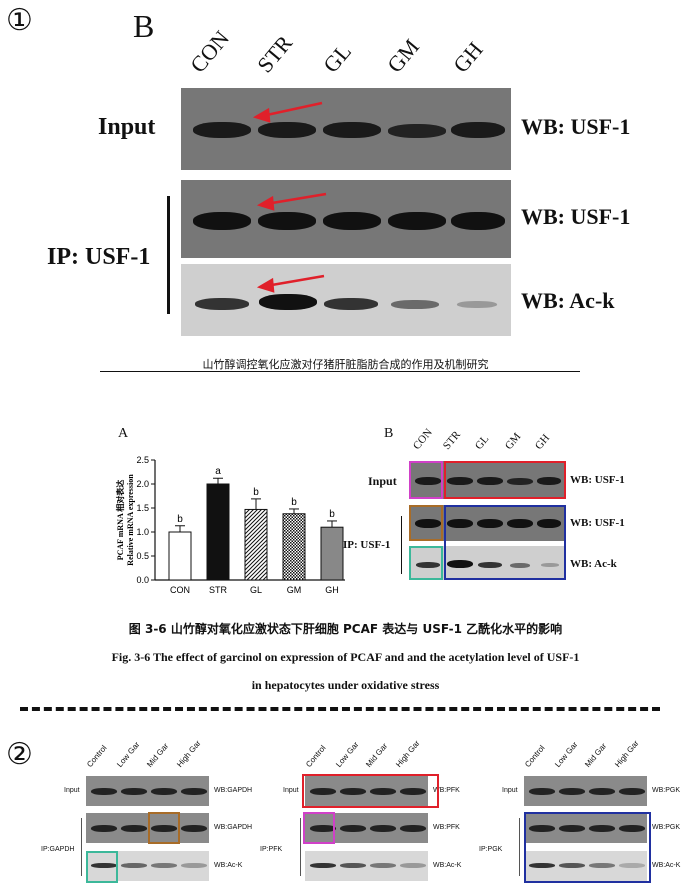 The image size is (691, 894). I want to click on bottom-ip-label: IP:PGK, so click(491, 849).